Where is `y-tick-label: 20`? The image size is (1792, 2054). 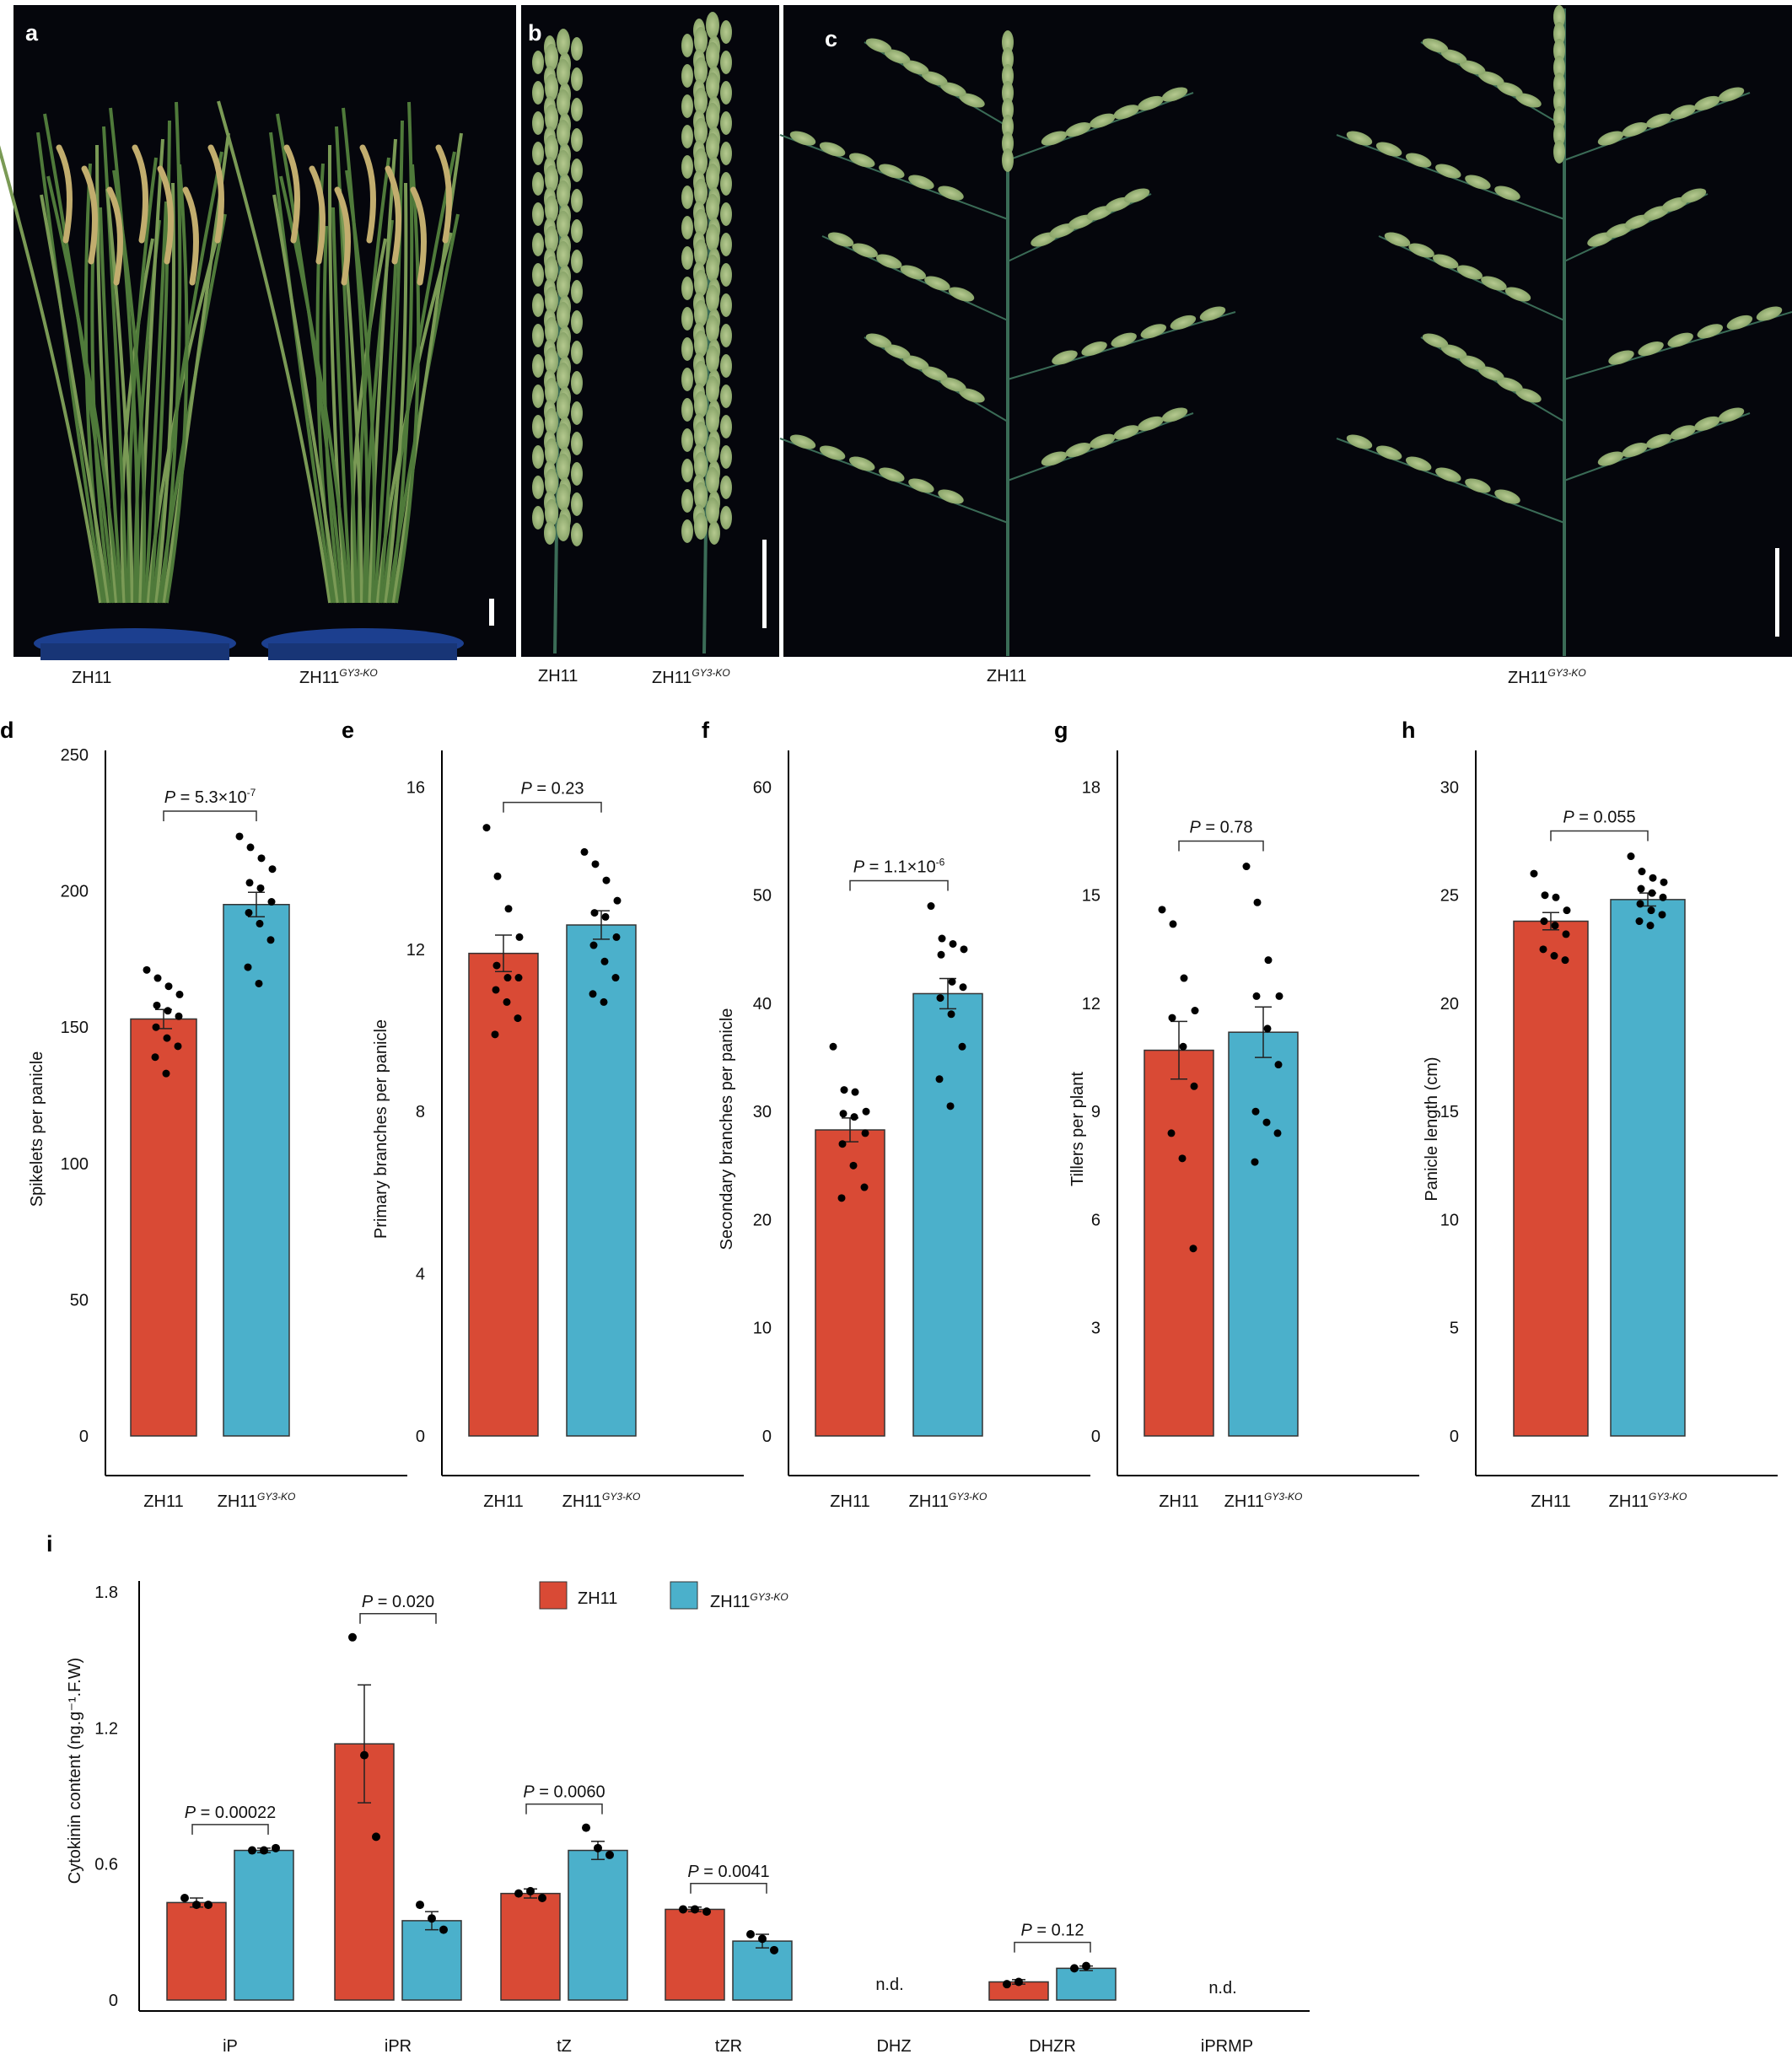
y-tick-label: 20 is located at coordinates (762, 1220).